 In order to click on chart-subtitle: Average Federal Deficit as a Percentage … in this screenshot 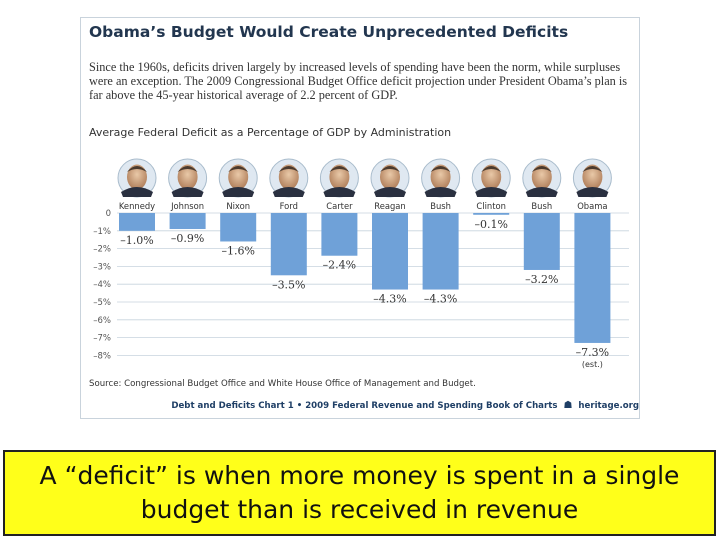, I will do `click(270, 132)`.